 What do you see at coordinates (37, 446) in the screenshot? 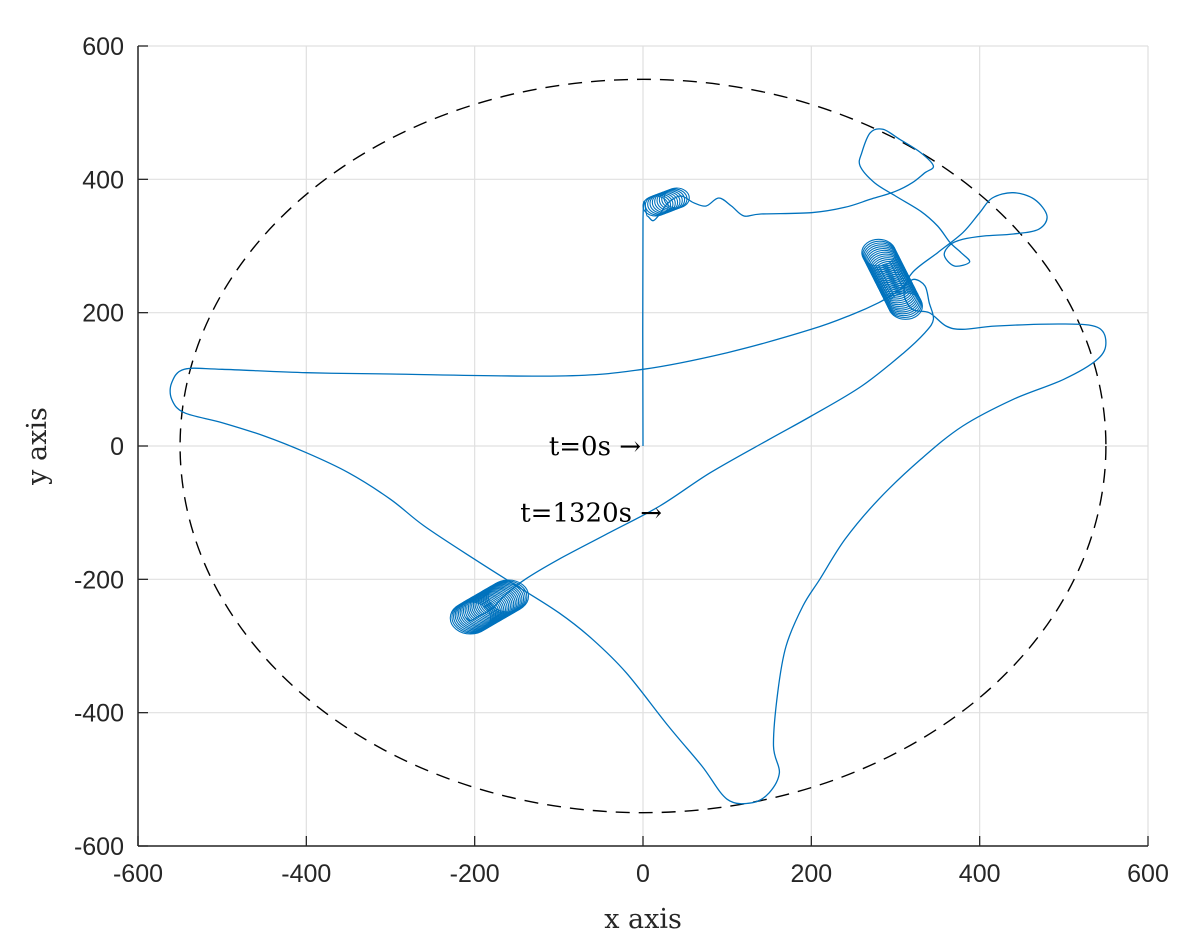
I see `y-axis-label: y axis` at bounding box center [37, 446].